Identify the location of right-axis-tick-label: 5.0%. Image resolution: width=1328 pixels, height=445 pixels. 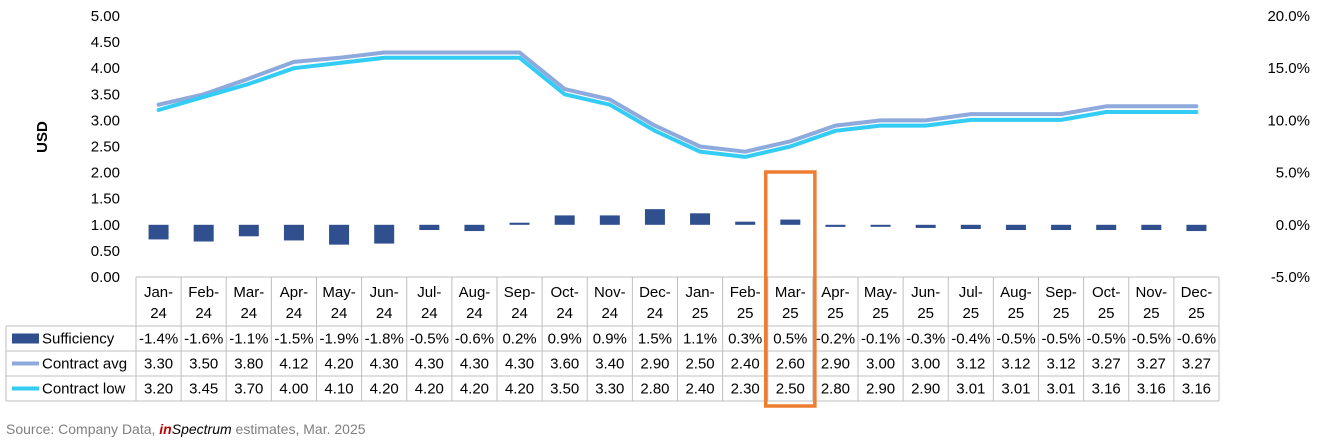
(1293, 173).